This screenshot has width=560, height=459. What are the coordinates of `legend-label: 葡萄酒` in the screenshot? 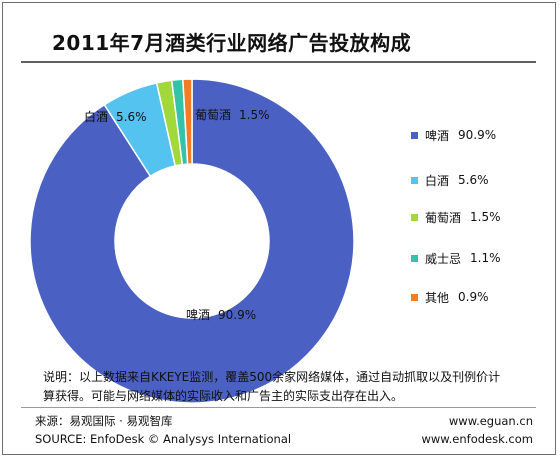 It's located at (443, 217).